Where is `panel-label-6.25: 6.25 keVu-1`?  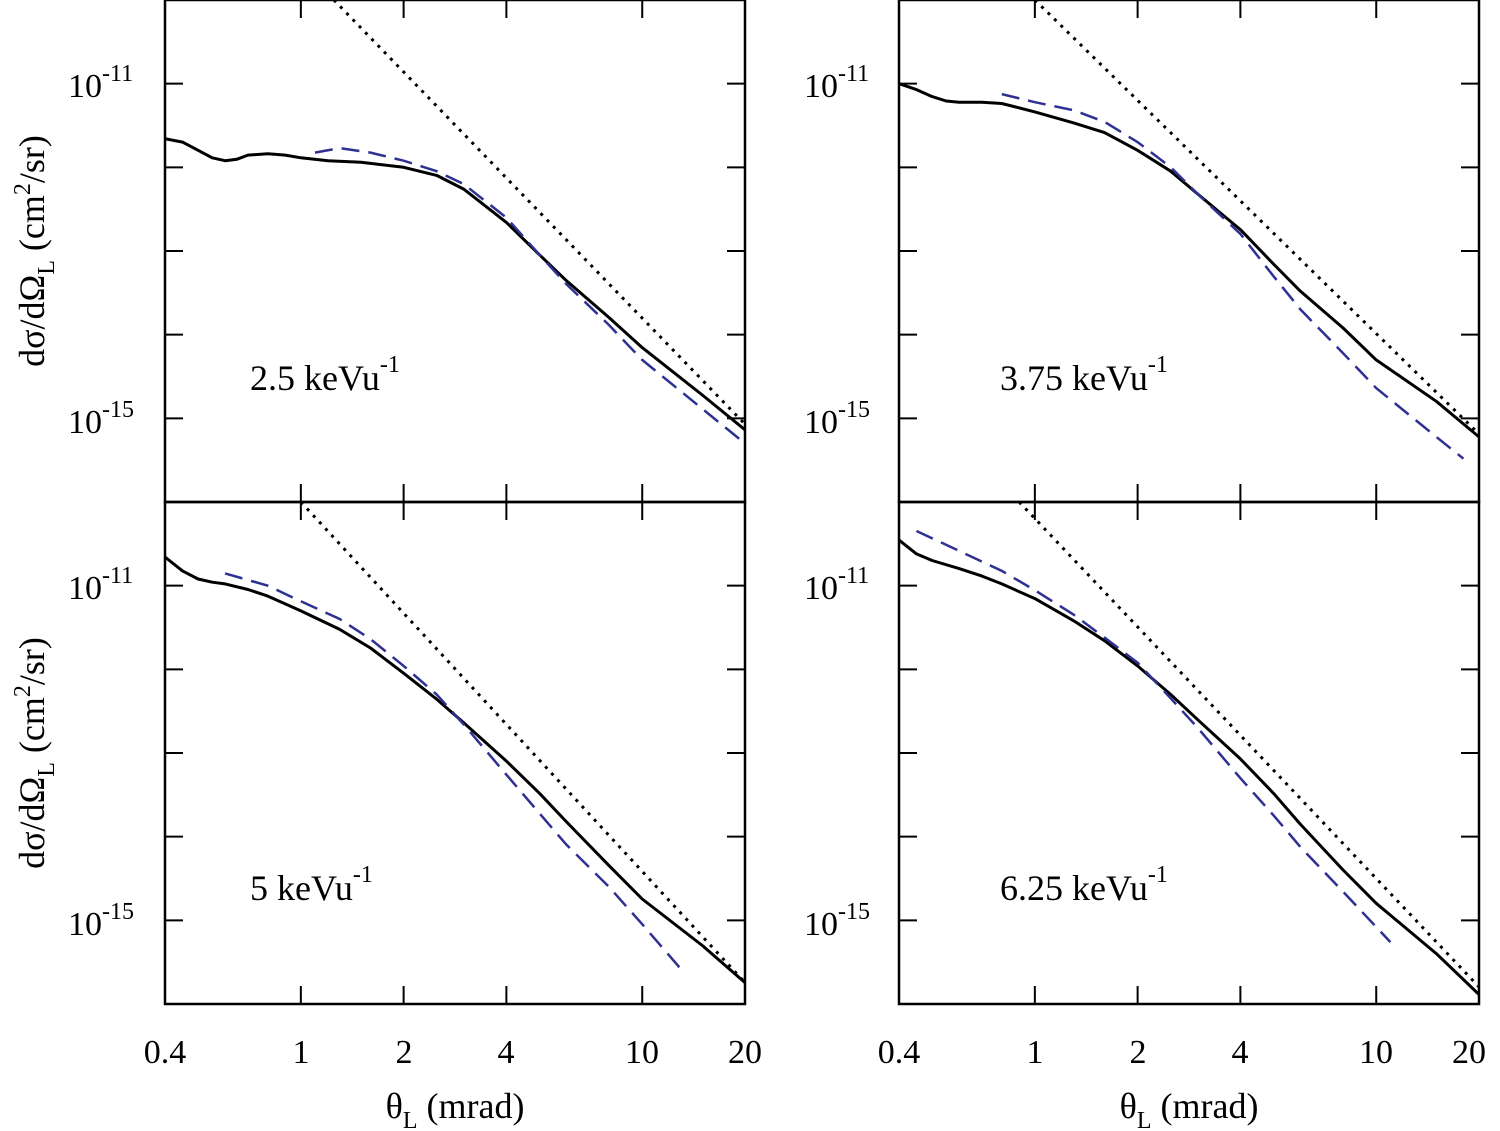
panel-label-6.25: 6.25 keVu-1 is located at coordinates (1084, 885).